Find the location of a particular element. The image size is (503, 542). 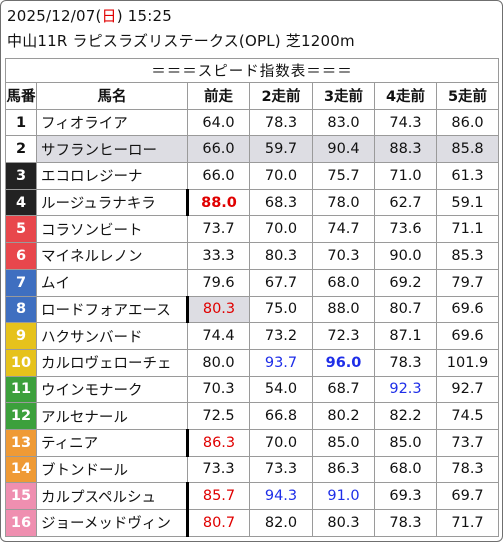

speed-index-value: 86.0 is located at coordinates (467, 122).